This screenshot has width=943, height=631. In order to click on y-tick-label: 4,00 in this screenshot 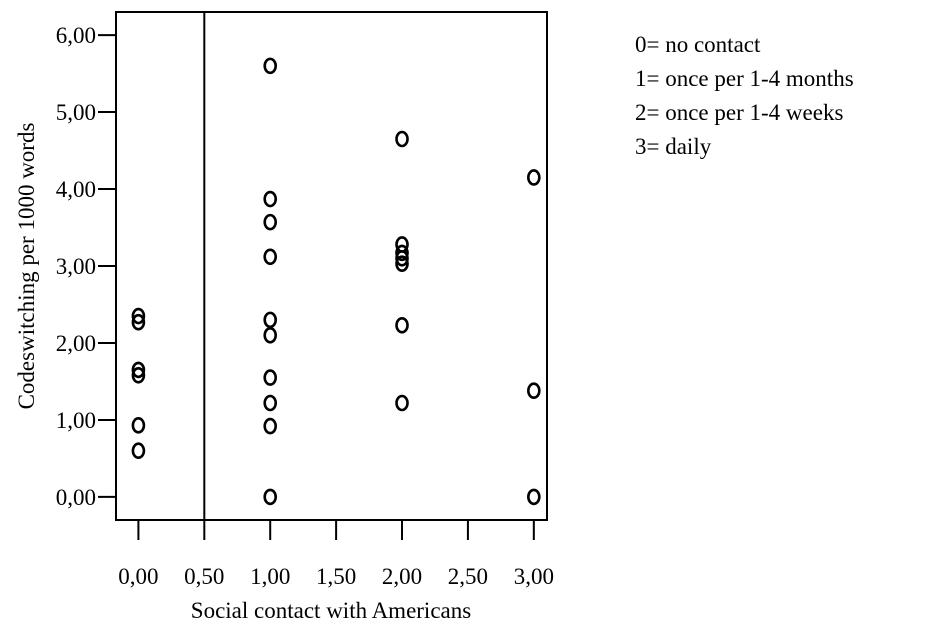, I will do `click(76, 189)`.